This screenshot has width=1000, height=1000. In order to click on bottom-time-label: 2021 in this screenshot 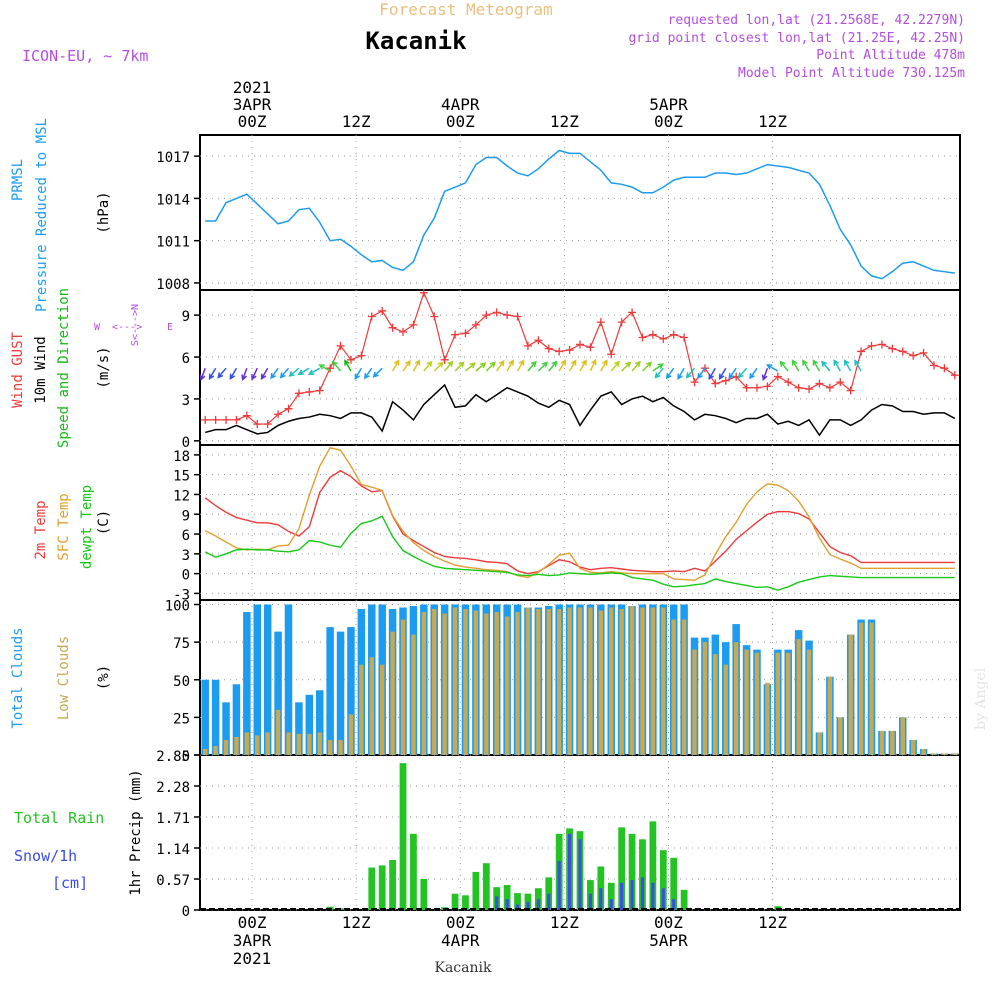, I will do `click(252, 958)`.